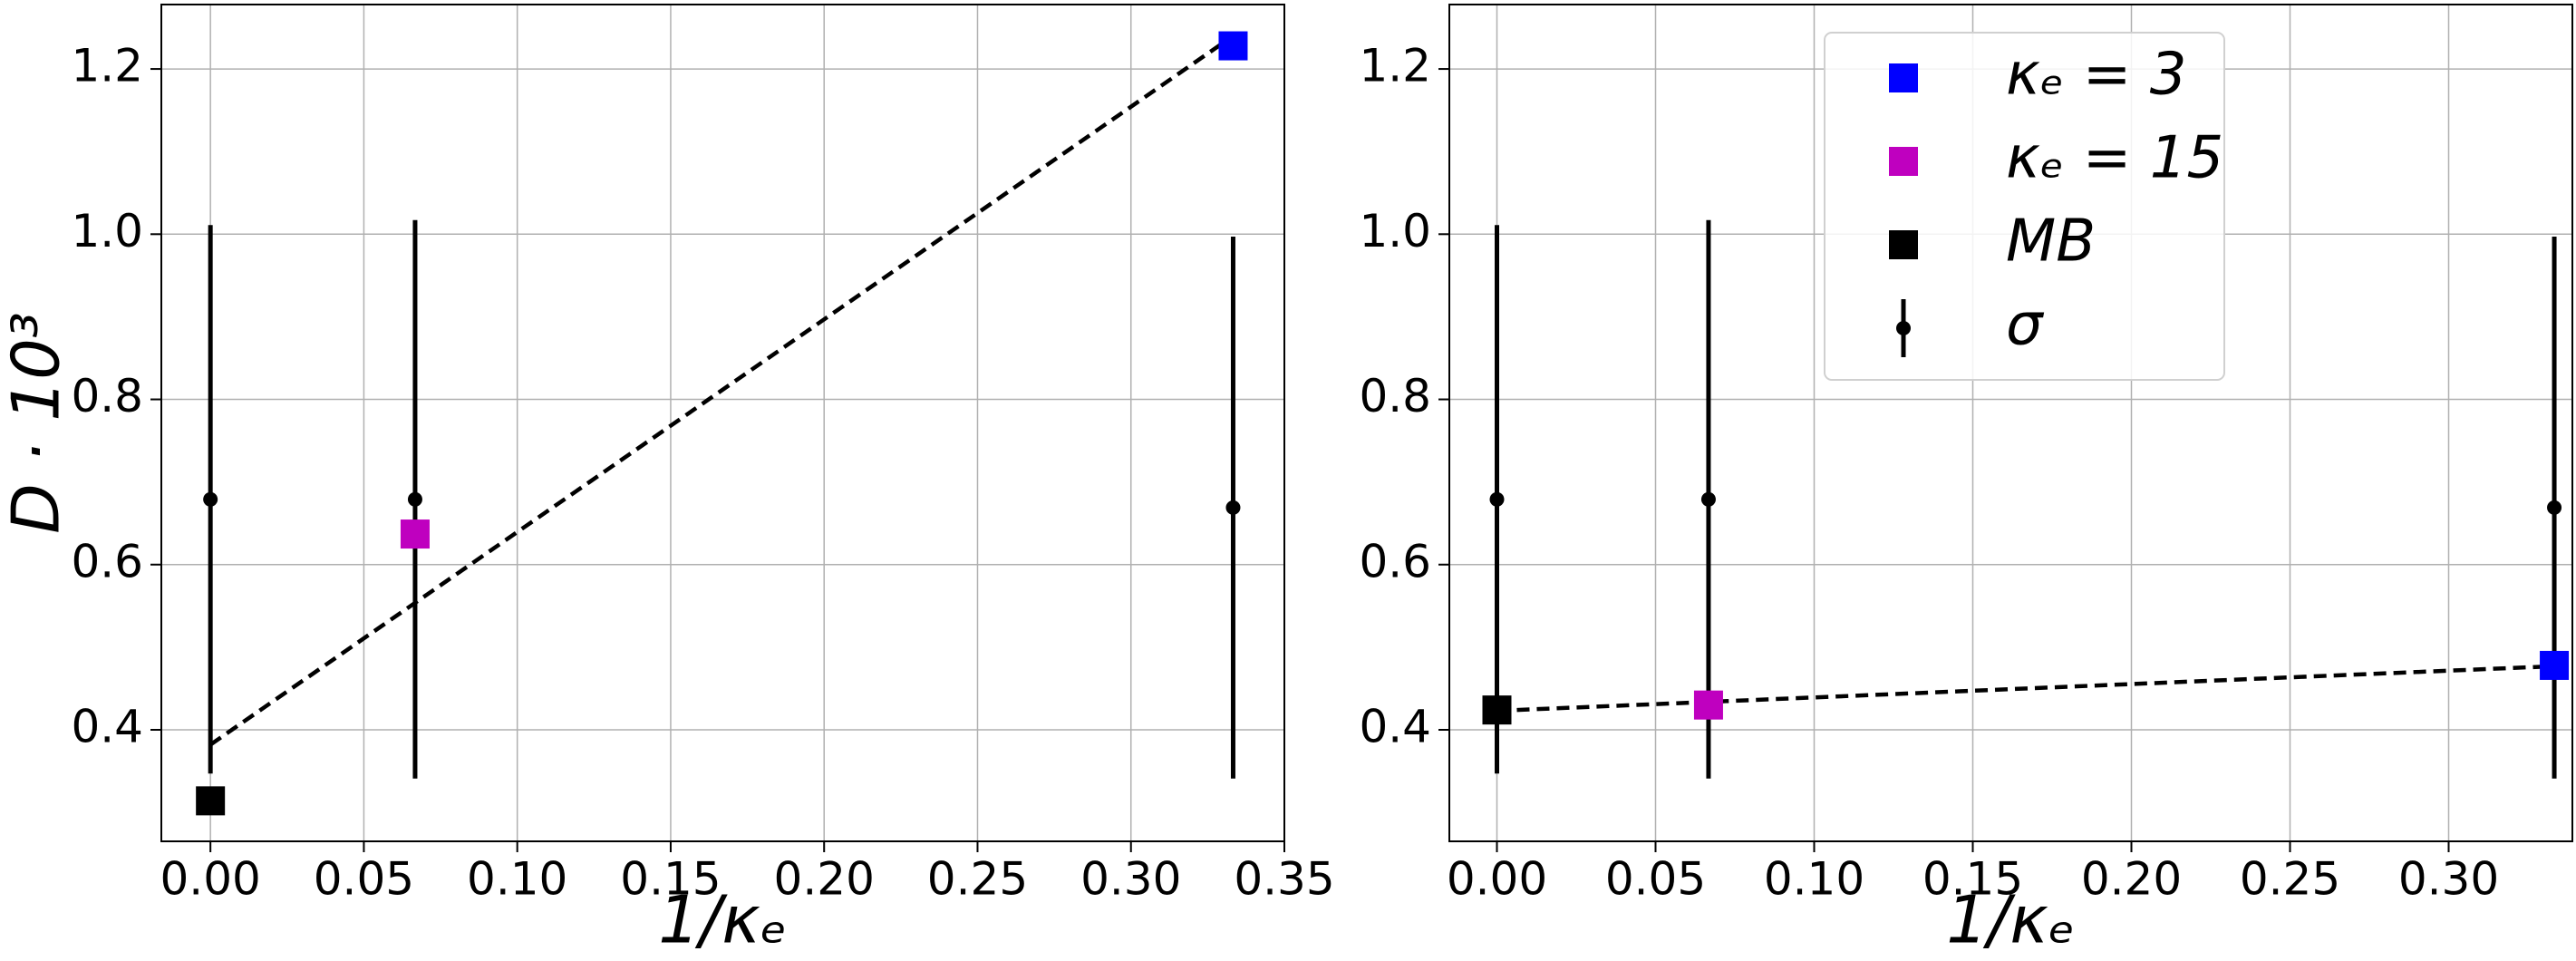  What do you see at coordinates (2025, 688) in the screenshot?
I see `fit-line` at bounding box center [2025, 688].